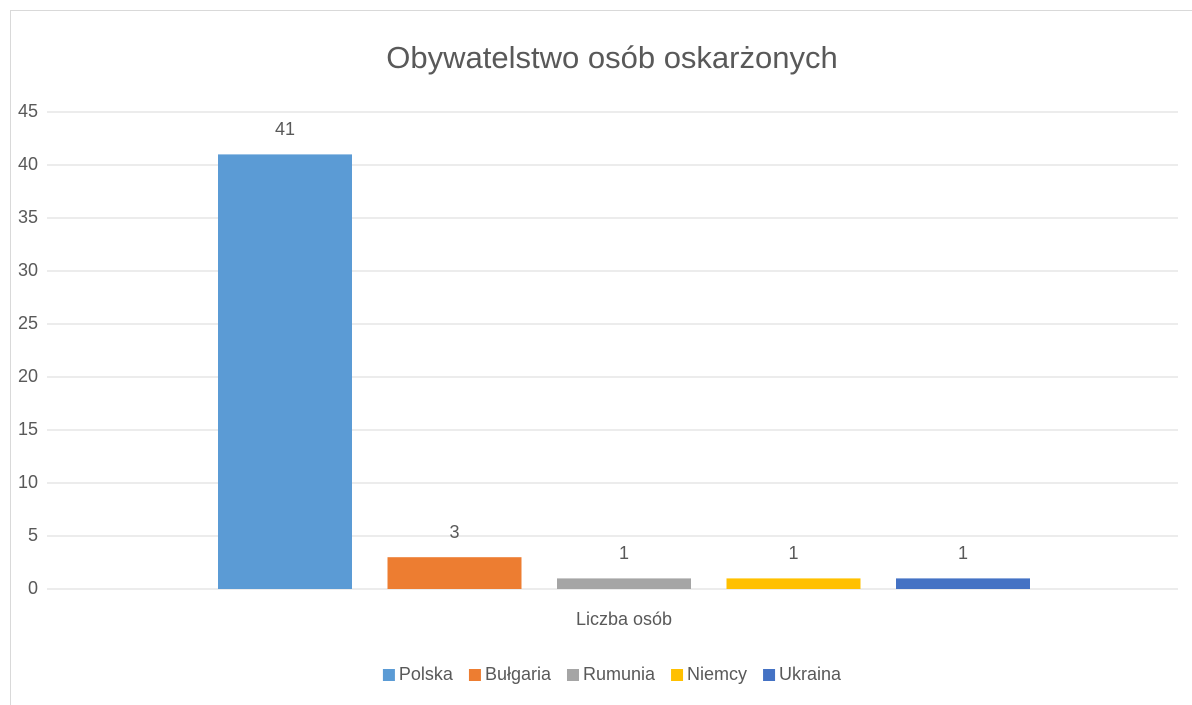 This screenshot has height=705, width=1192. What do you see at coordinates (28, 270) in the screenshot?
I see `y-tick-label: 30` at bounding box center [28, 270].